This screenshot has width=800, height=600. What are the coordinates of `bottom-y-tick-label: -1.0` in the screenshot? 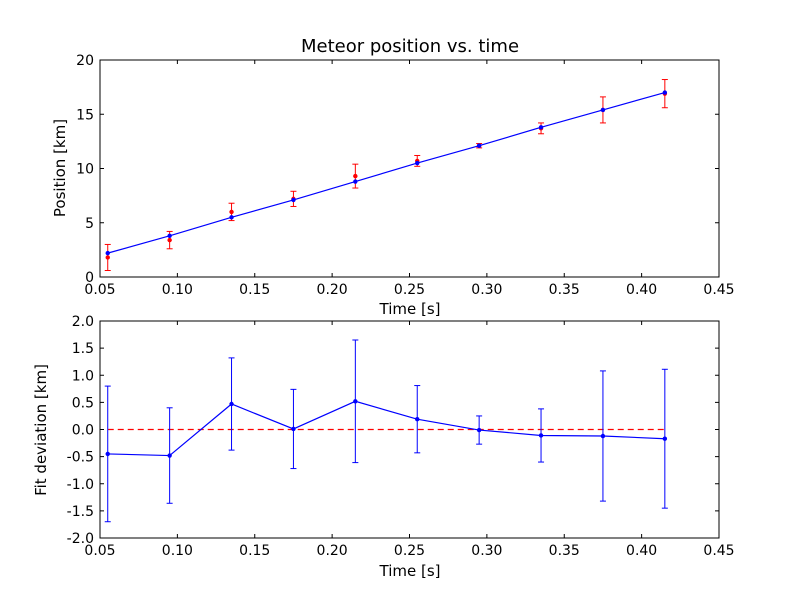 It's located at (80, 485).